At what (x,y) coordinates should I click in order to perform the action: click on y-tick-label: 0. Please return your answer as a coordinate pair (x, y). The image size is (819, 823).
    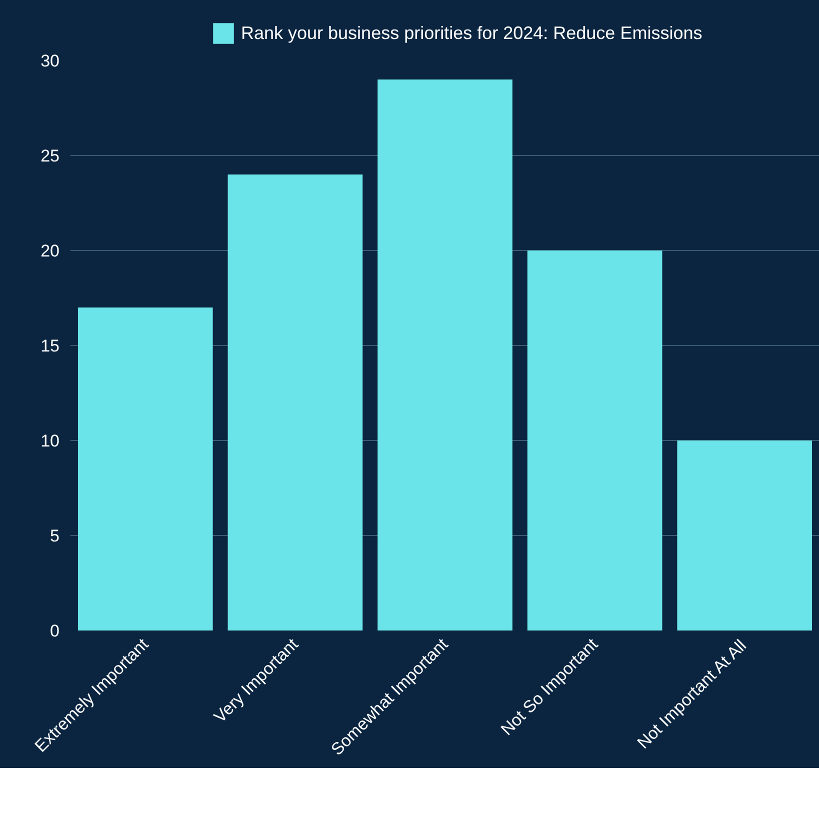
    Looking at the image, I should click on (55, 631).